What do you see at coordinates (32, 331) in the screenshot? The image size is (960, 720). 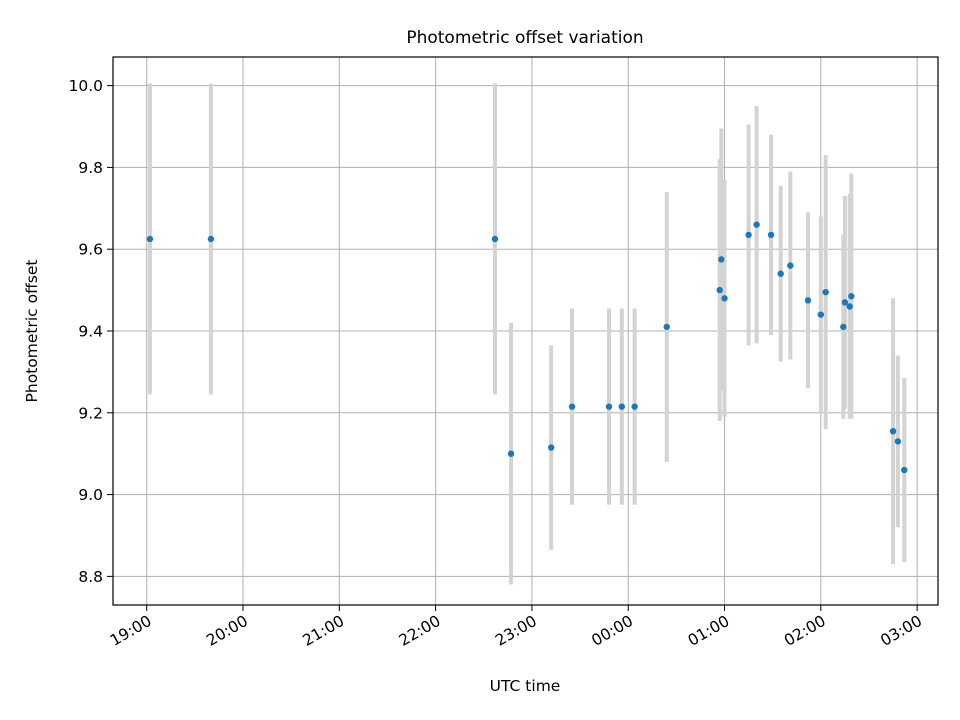 I see `y-axis-label: Photometric offset` at bounding box center [32, 331].